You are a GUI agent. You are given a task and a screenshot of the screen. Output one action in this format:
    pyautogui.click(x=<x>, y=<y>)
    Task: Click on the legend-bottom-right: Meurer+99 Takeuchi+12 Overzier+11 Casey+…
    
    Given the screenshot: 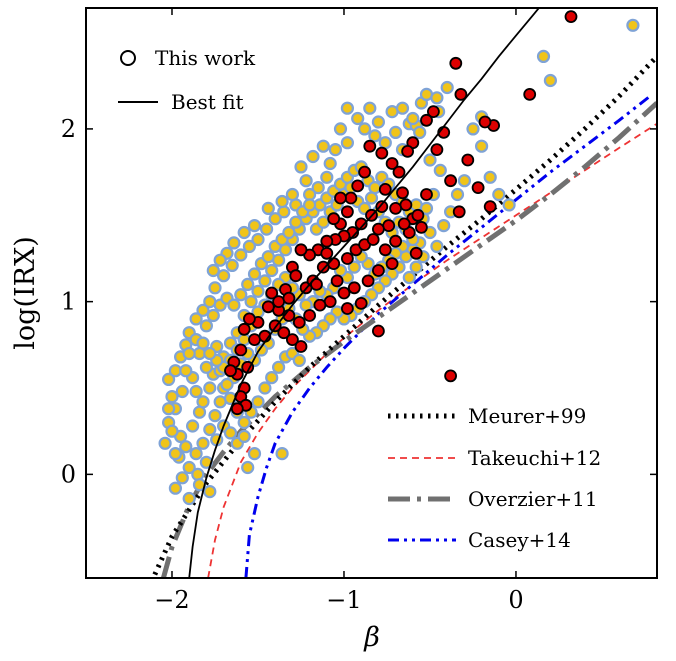 What is the action you would take?
    pyautogui.click(x=494, y=478)
    